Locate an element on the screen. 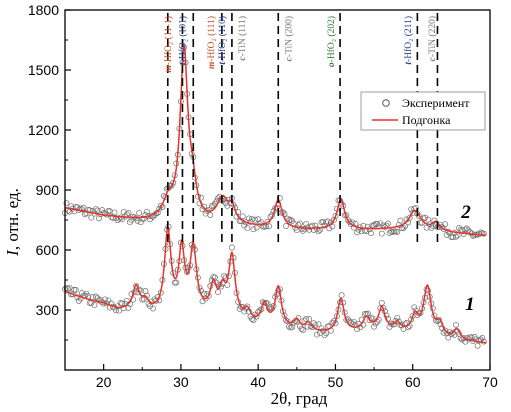 The width and height of the screenshot is (511, 412). x-tick-label: 20 is located at coordinates (104, 382).